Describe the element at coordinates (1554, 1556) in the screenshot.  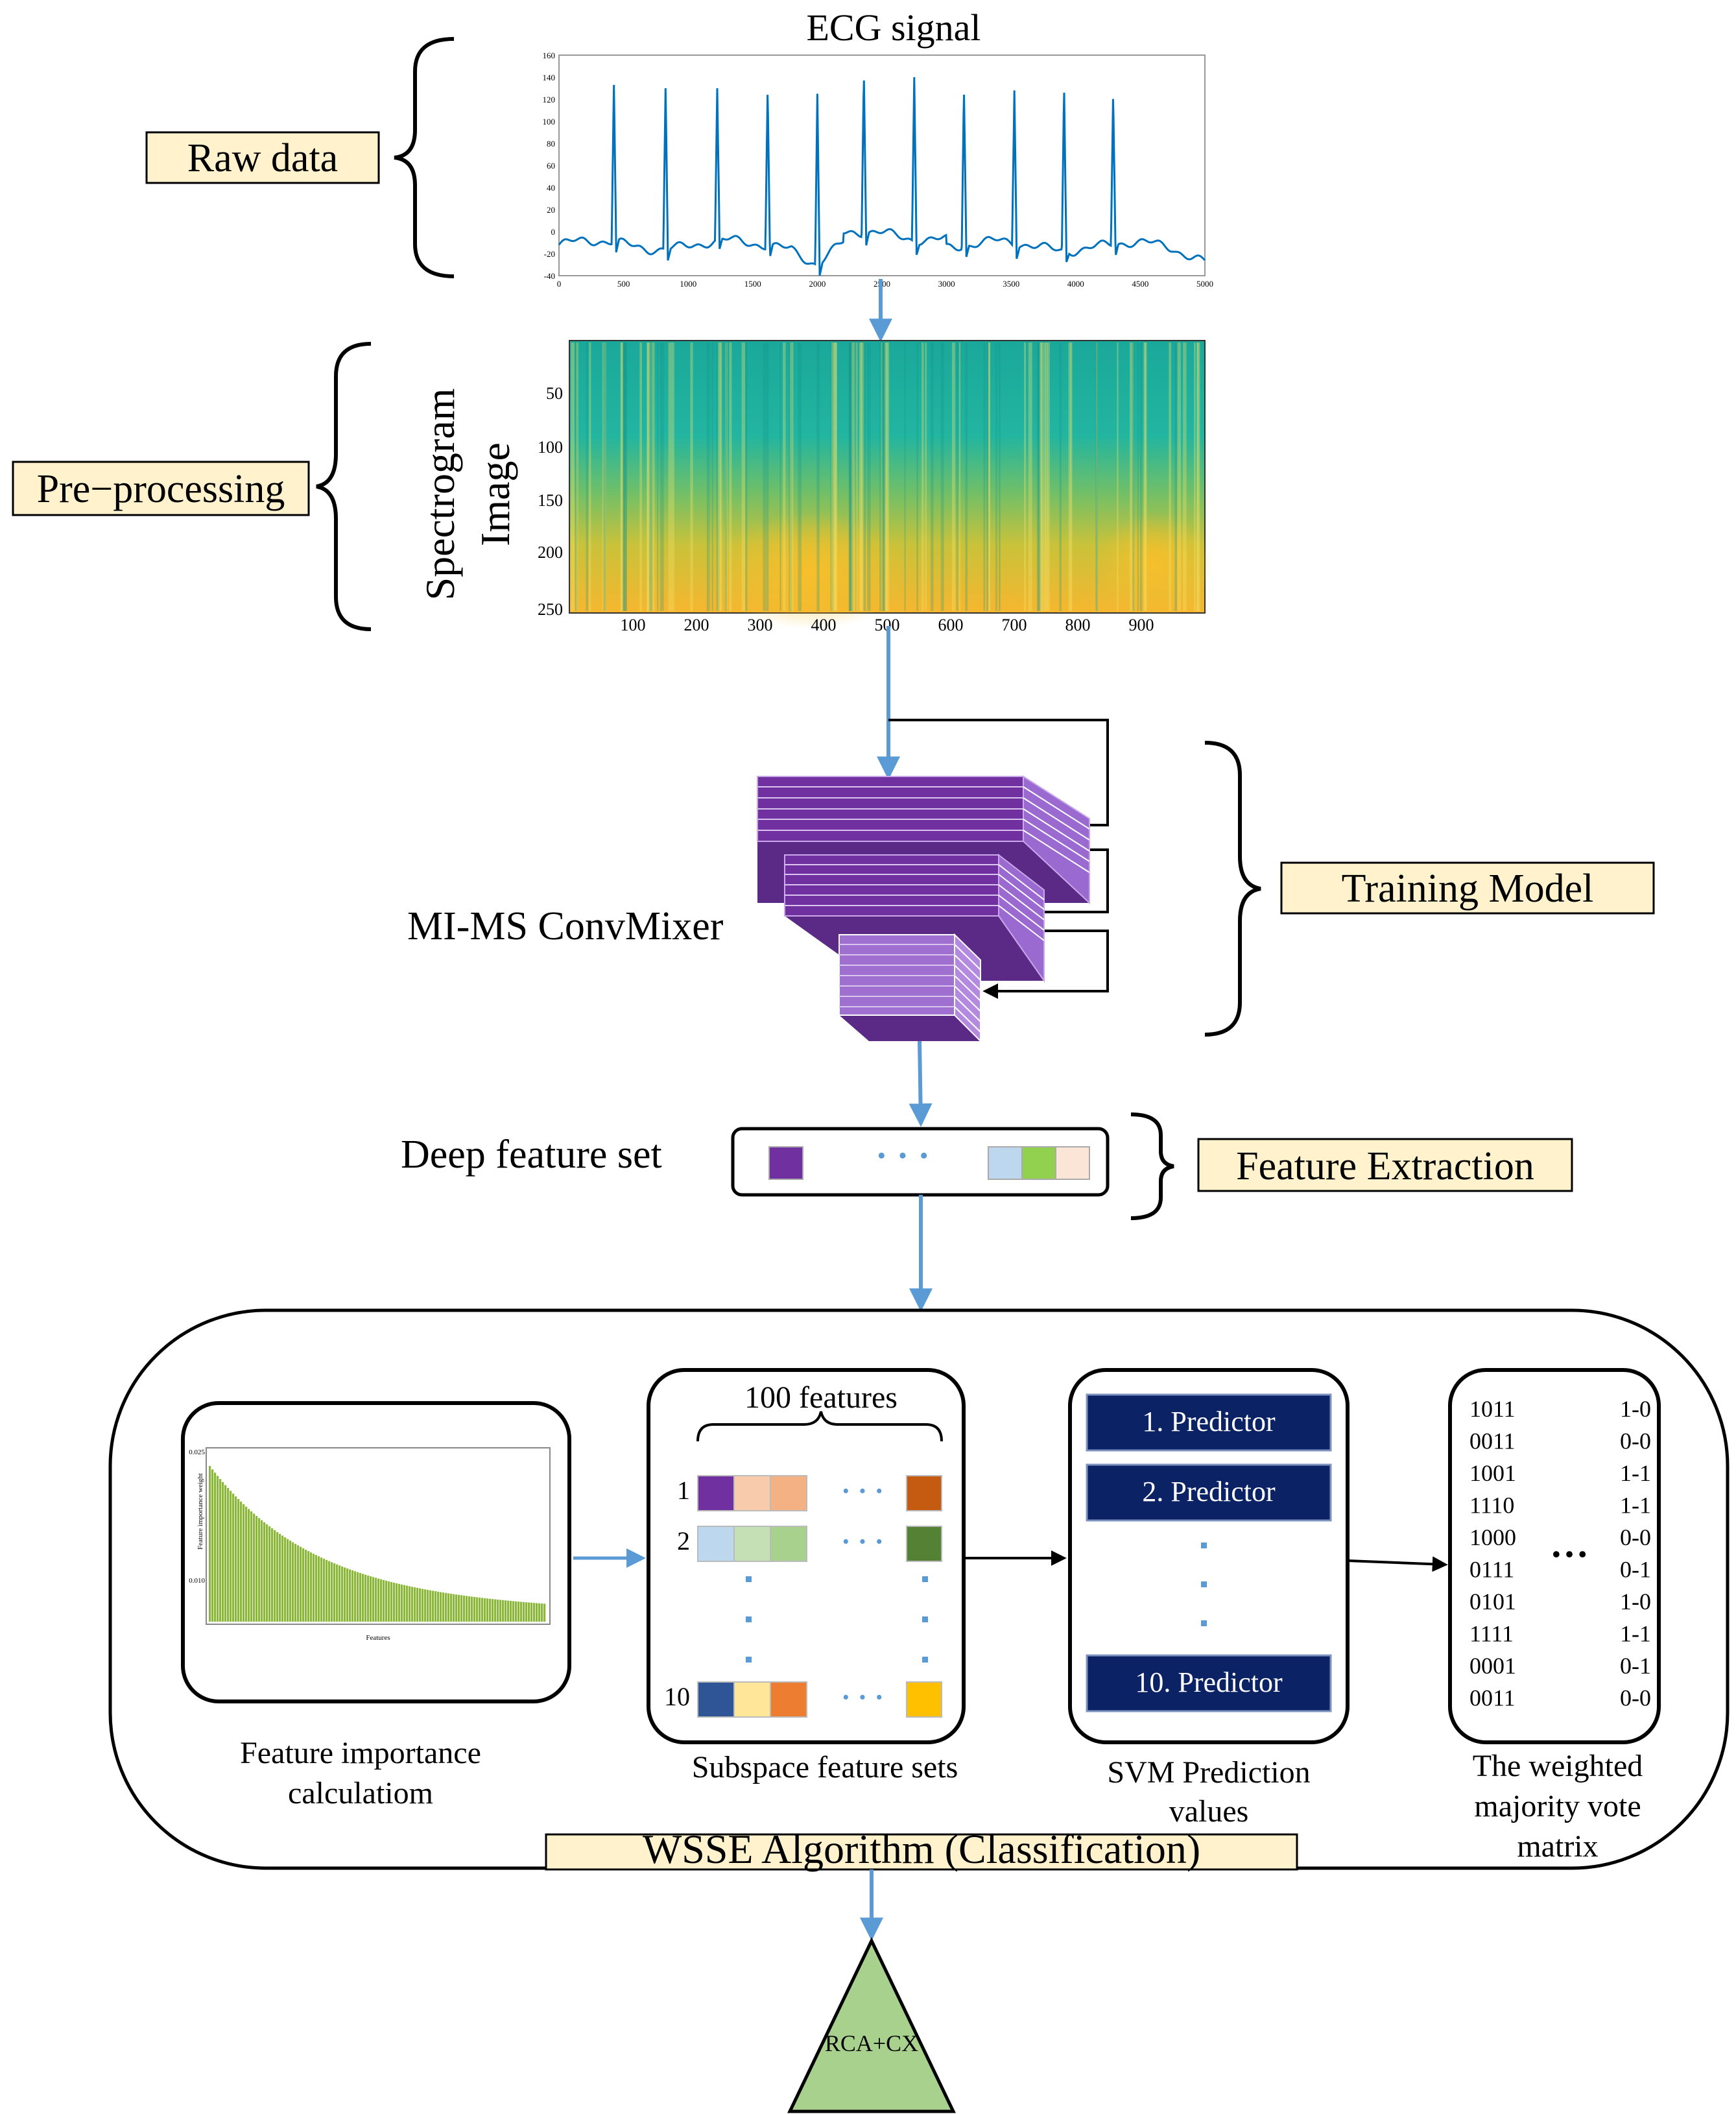
I see `vote-panel` at that location.